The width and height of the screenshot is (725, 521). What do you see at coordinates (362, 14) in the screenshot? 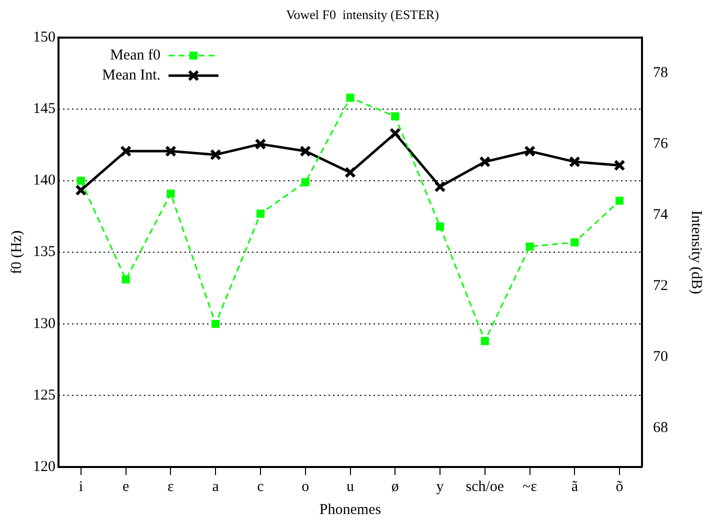
I see `chart-title: Vowel F0 intensity (ESTER)` at bounding box center [362, 14].